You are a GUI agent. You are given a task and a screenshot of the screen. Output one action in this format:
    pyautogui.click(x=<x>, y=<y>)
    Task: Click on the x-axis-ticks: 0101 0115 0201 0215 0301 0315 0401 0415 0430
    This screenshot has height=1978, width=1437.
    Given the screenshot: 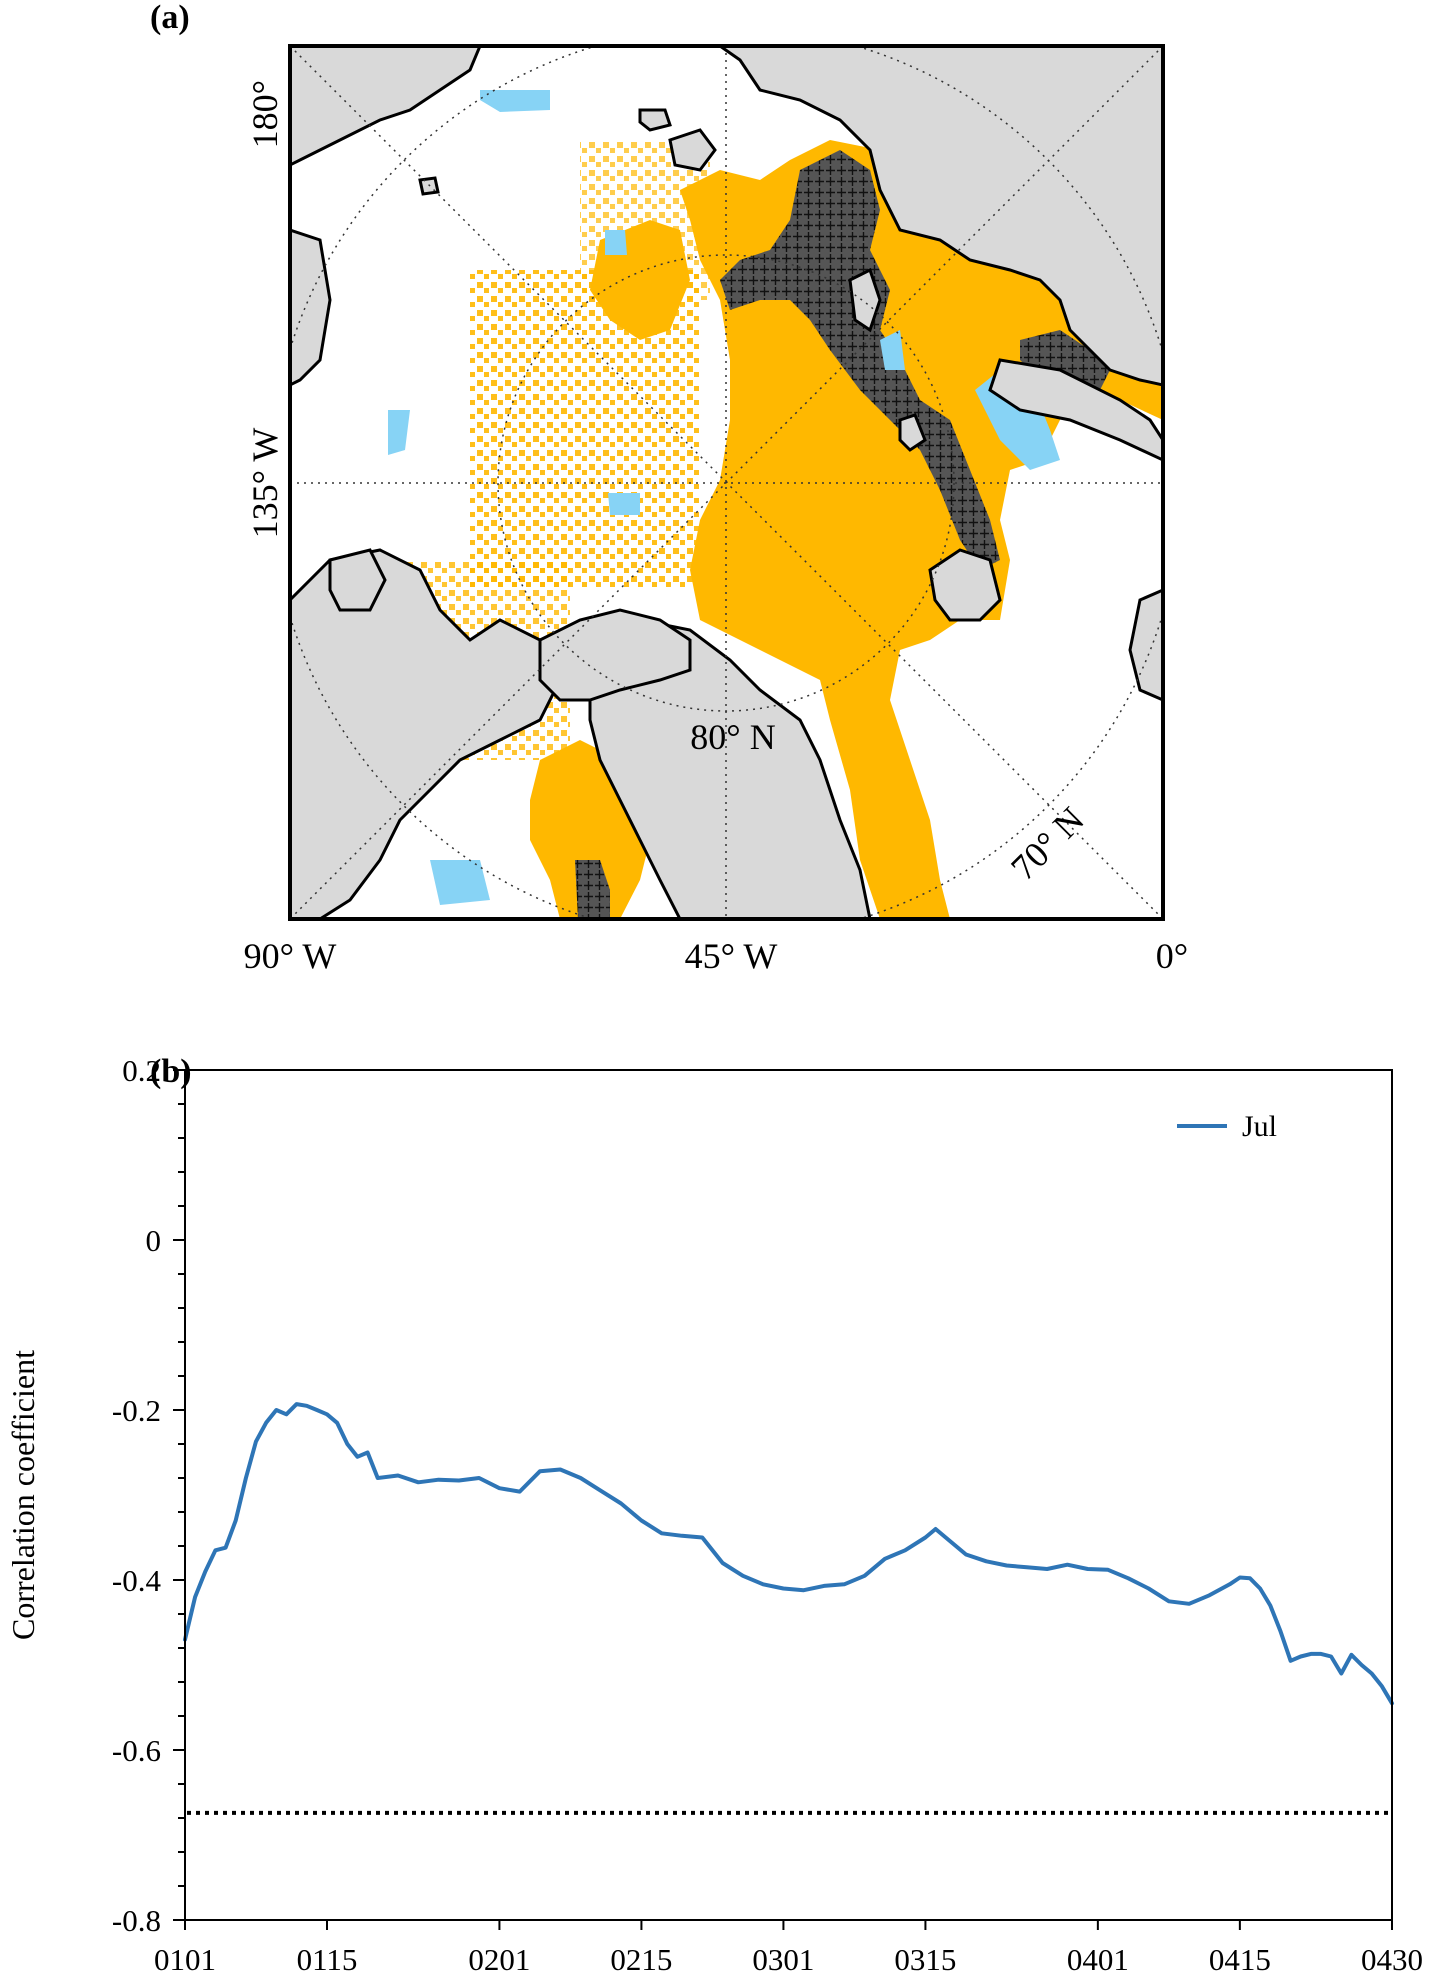 What is the action you would take?
    pyautogui.click(x=788, y=1948)
    